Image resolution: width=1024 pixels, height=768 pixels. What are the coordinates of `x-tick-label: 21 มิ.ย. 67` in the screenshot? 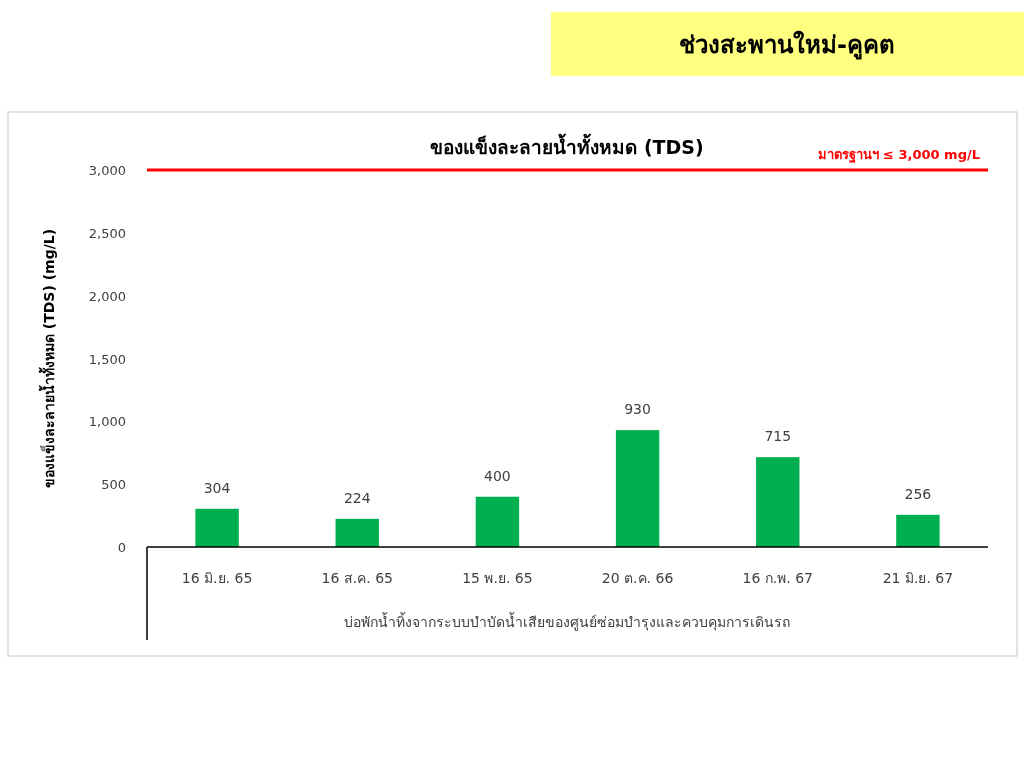 It's located at (918, 578).